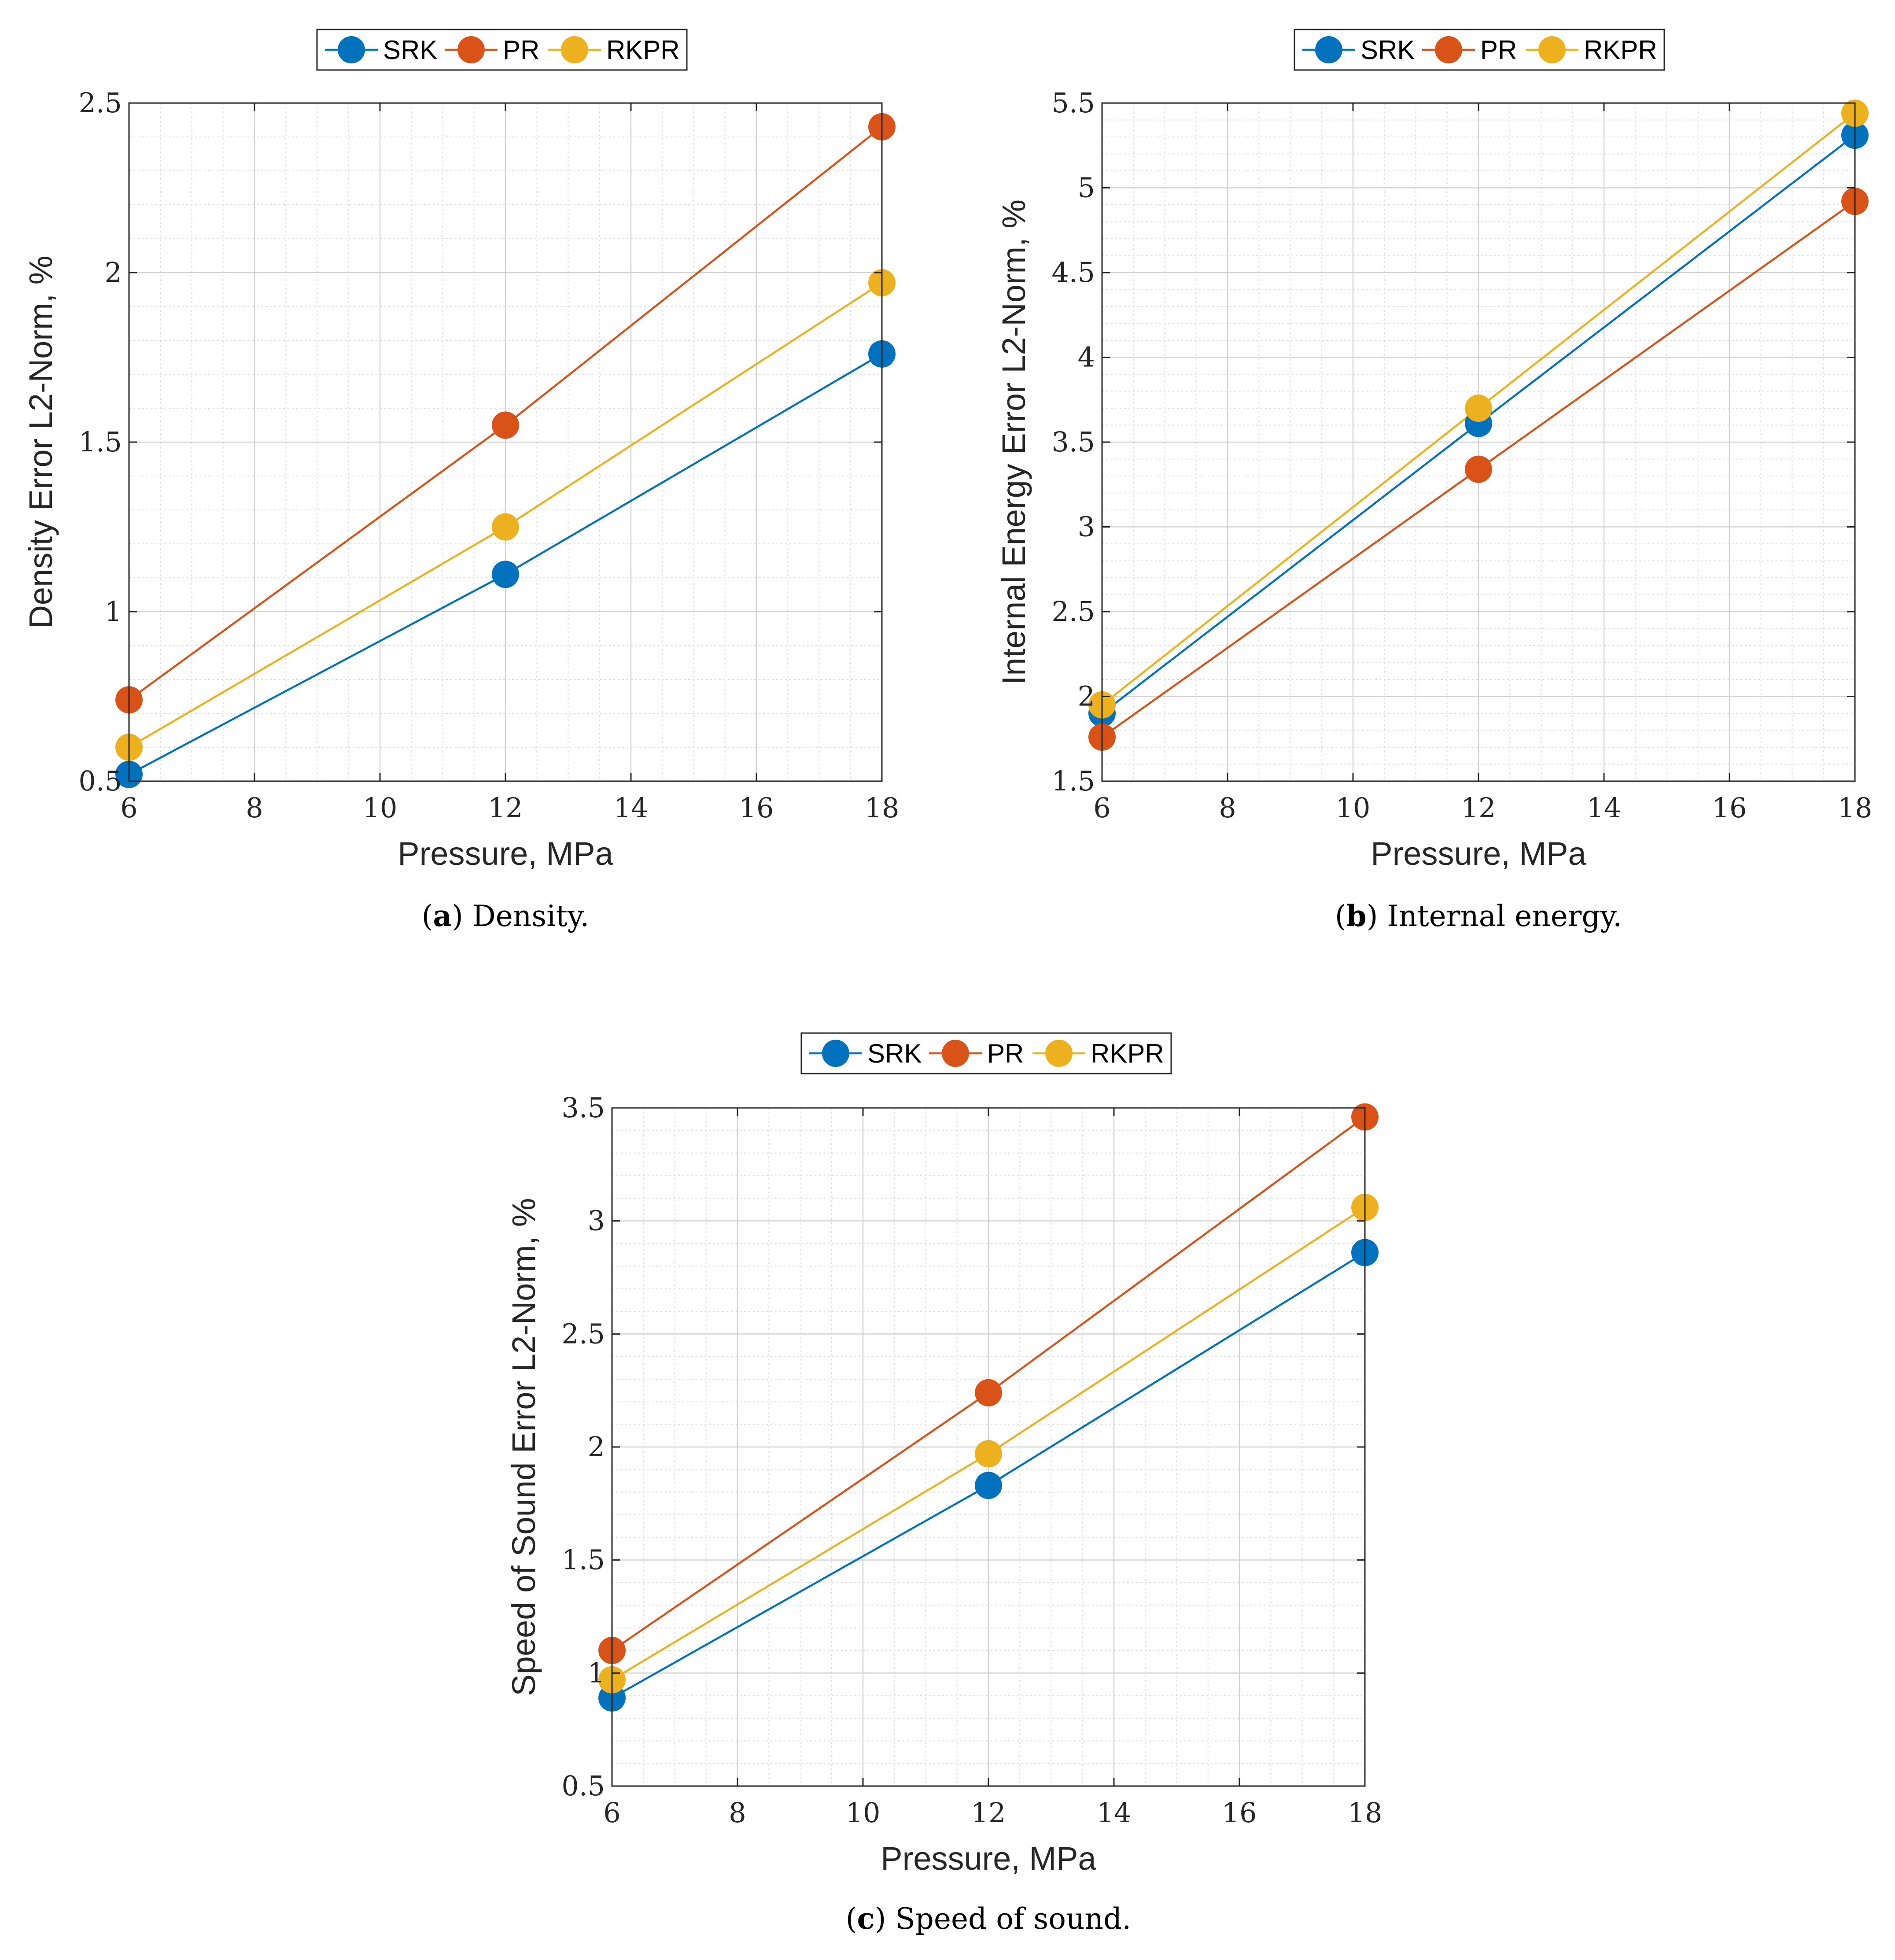 The height and width of the screenshot is (1960, 1895). I want to click on y-axis-label: Speed of Sound Error L2-Norm, %, so click(523, 1447).